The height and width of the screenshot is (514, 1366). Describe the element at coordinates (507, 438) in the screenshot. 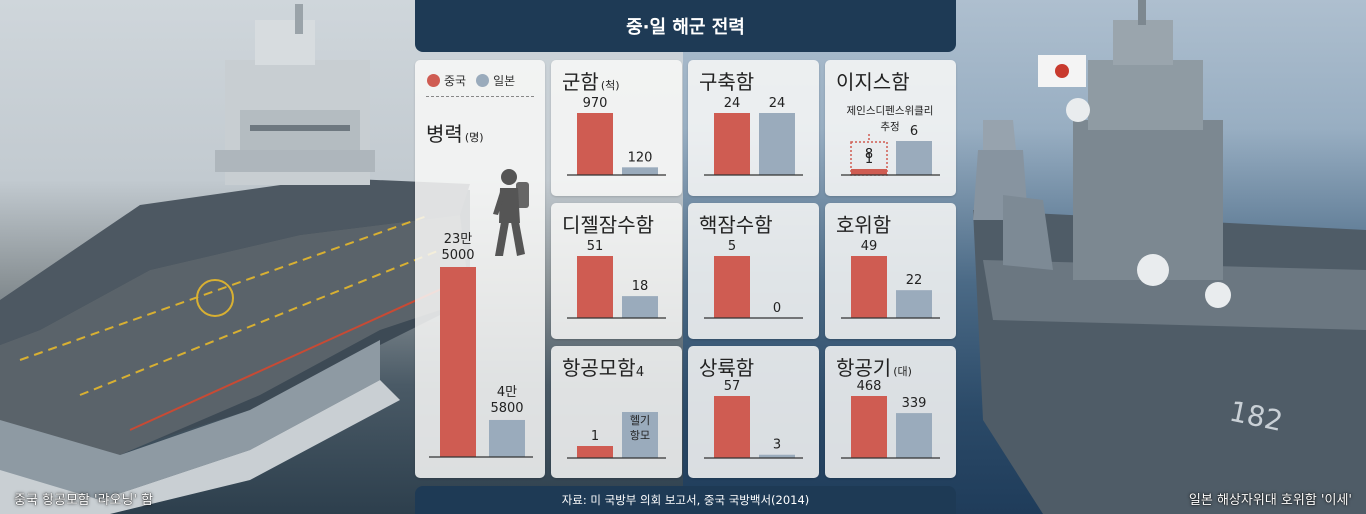

I see `japan-personnel-bar` at that location.